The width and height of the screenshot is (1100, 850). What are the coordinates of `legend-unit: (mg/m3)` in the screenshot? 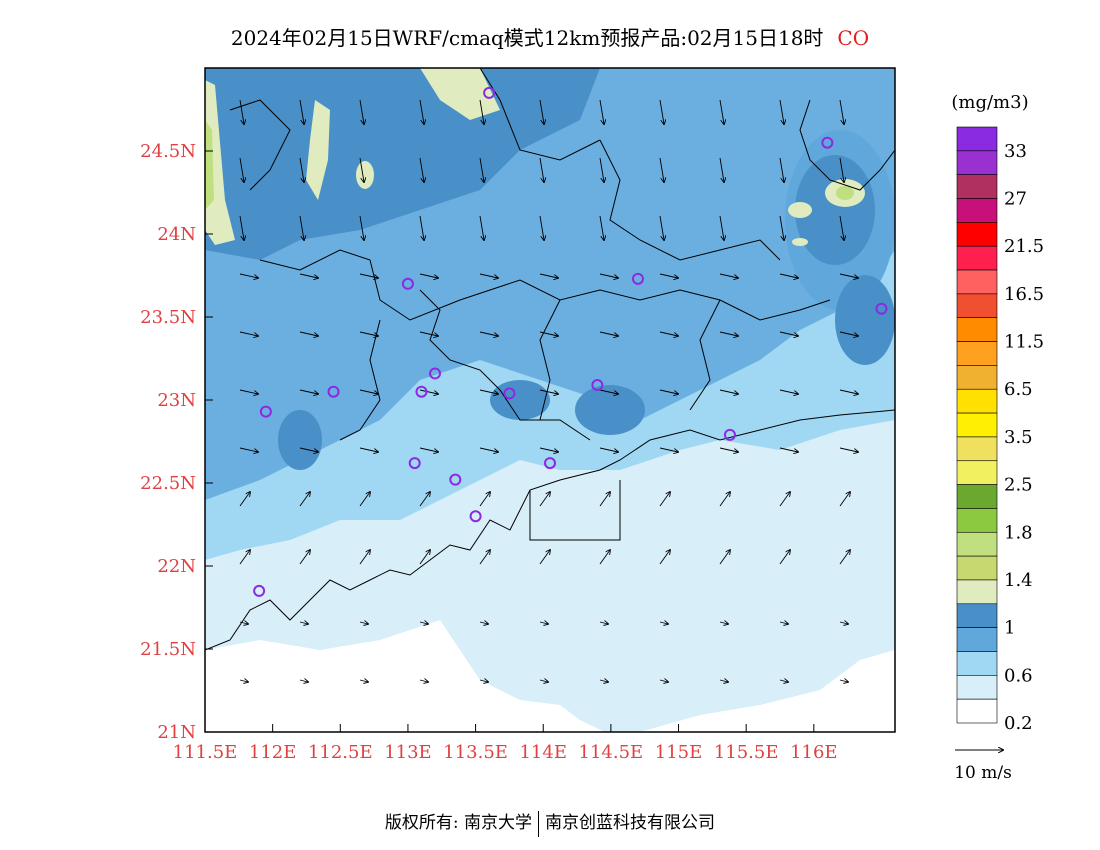 It's located at (989, 102).